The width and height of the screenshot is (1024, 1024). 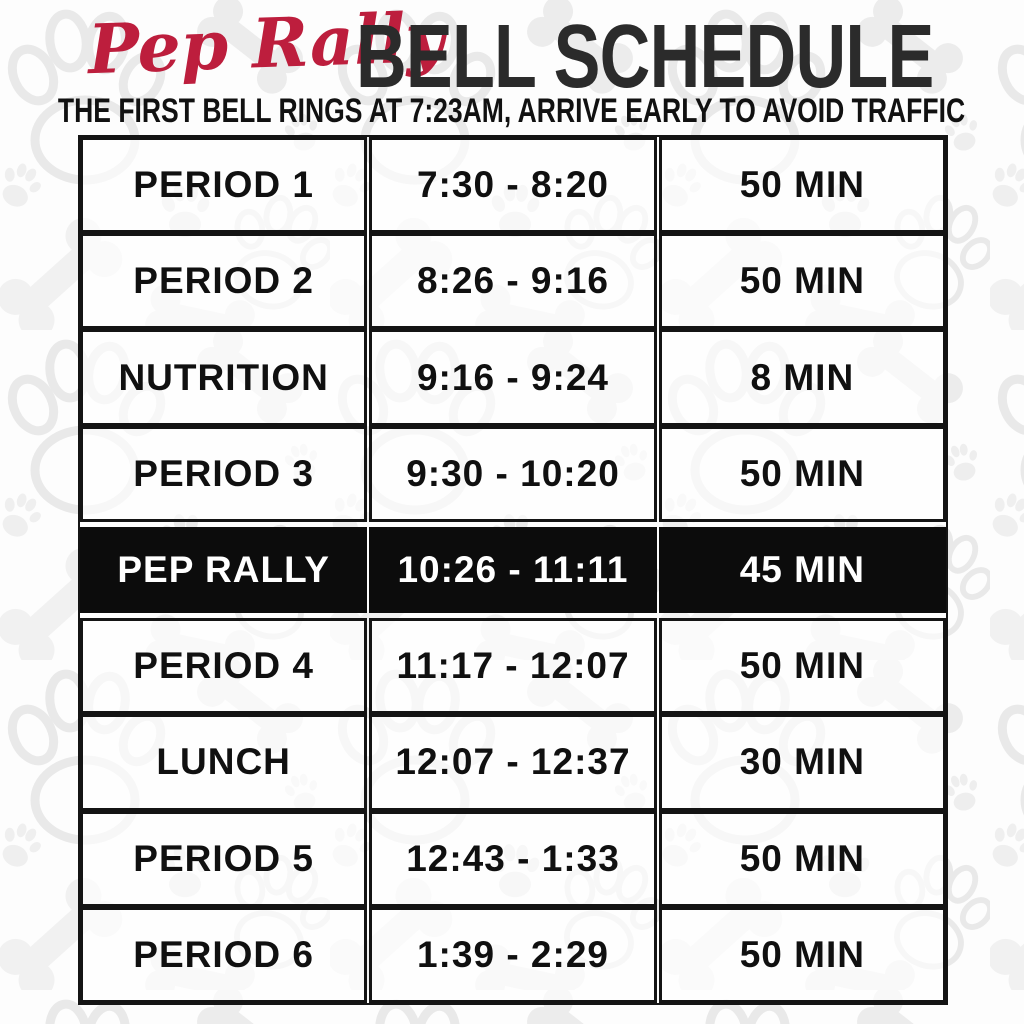 What do you see at coordinates (802, 185) in the screenshot?
I see `row-1-duration-cell: 50 MIN` at bounding box center [802, 185].